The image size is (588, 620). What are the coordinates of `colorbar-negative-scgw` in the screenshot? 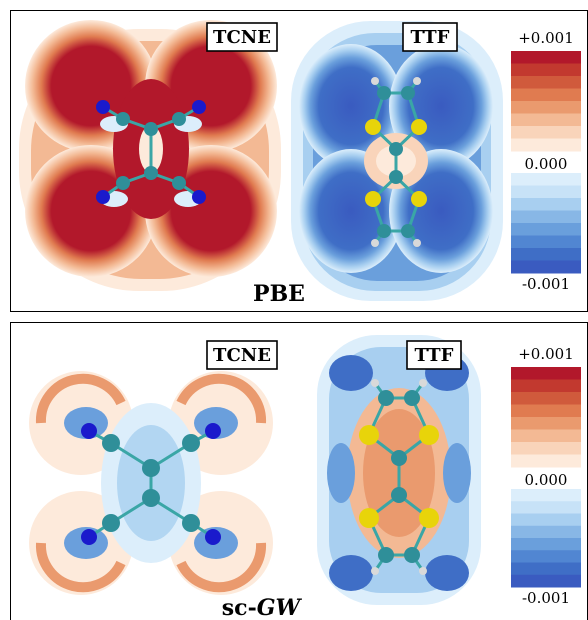 It's located at (546, 538).